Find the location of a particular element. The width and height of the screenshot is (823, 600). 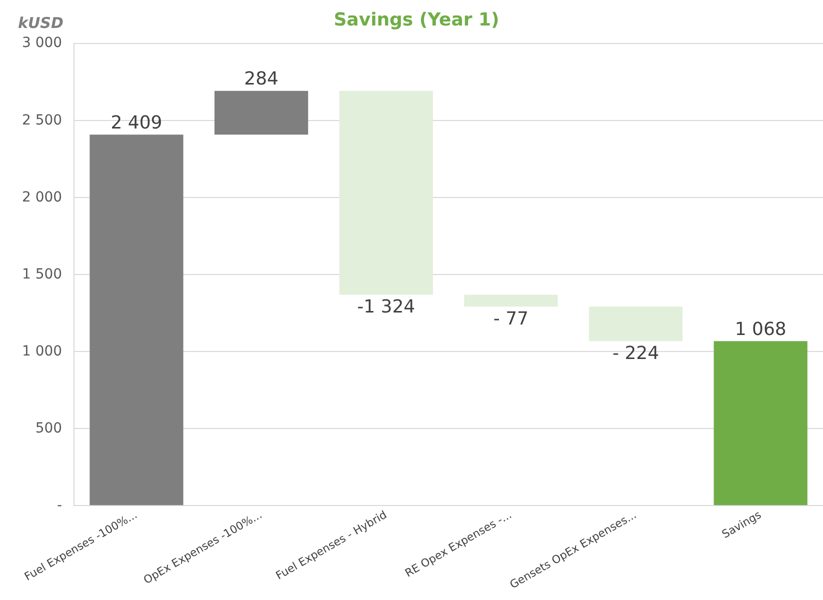

data-label: - 77 is located at coordinates (511, 319).